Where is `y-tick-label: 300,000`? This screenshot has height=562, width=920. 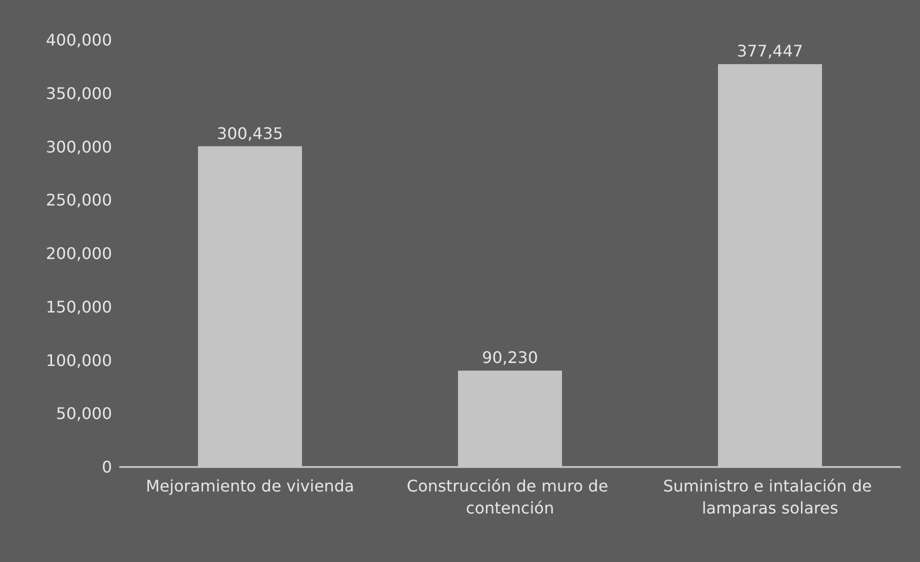
y-tick-label: 300,000 is located at coordinates (79, 146).